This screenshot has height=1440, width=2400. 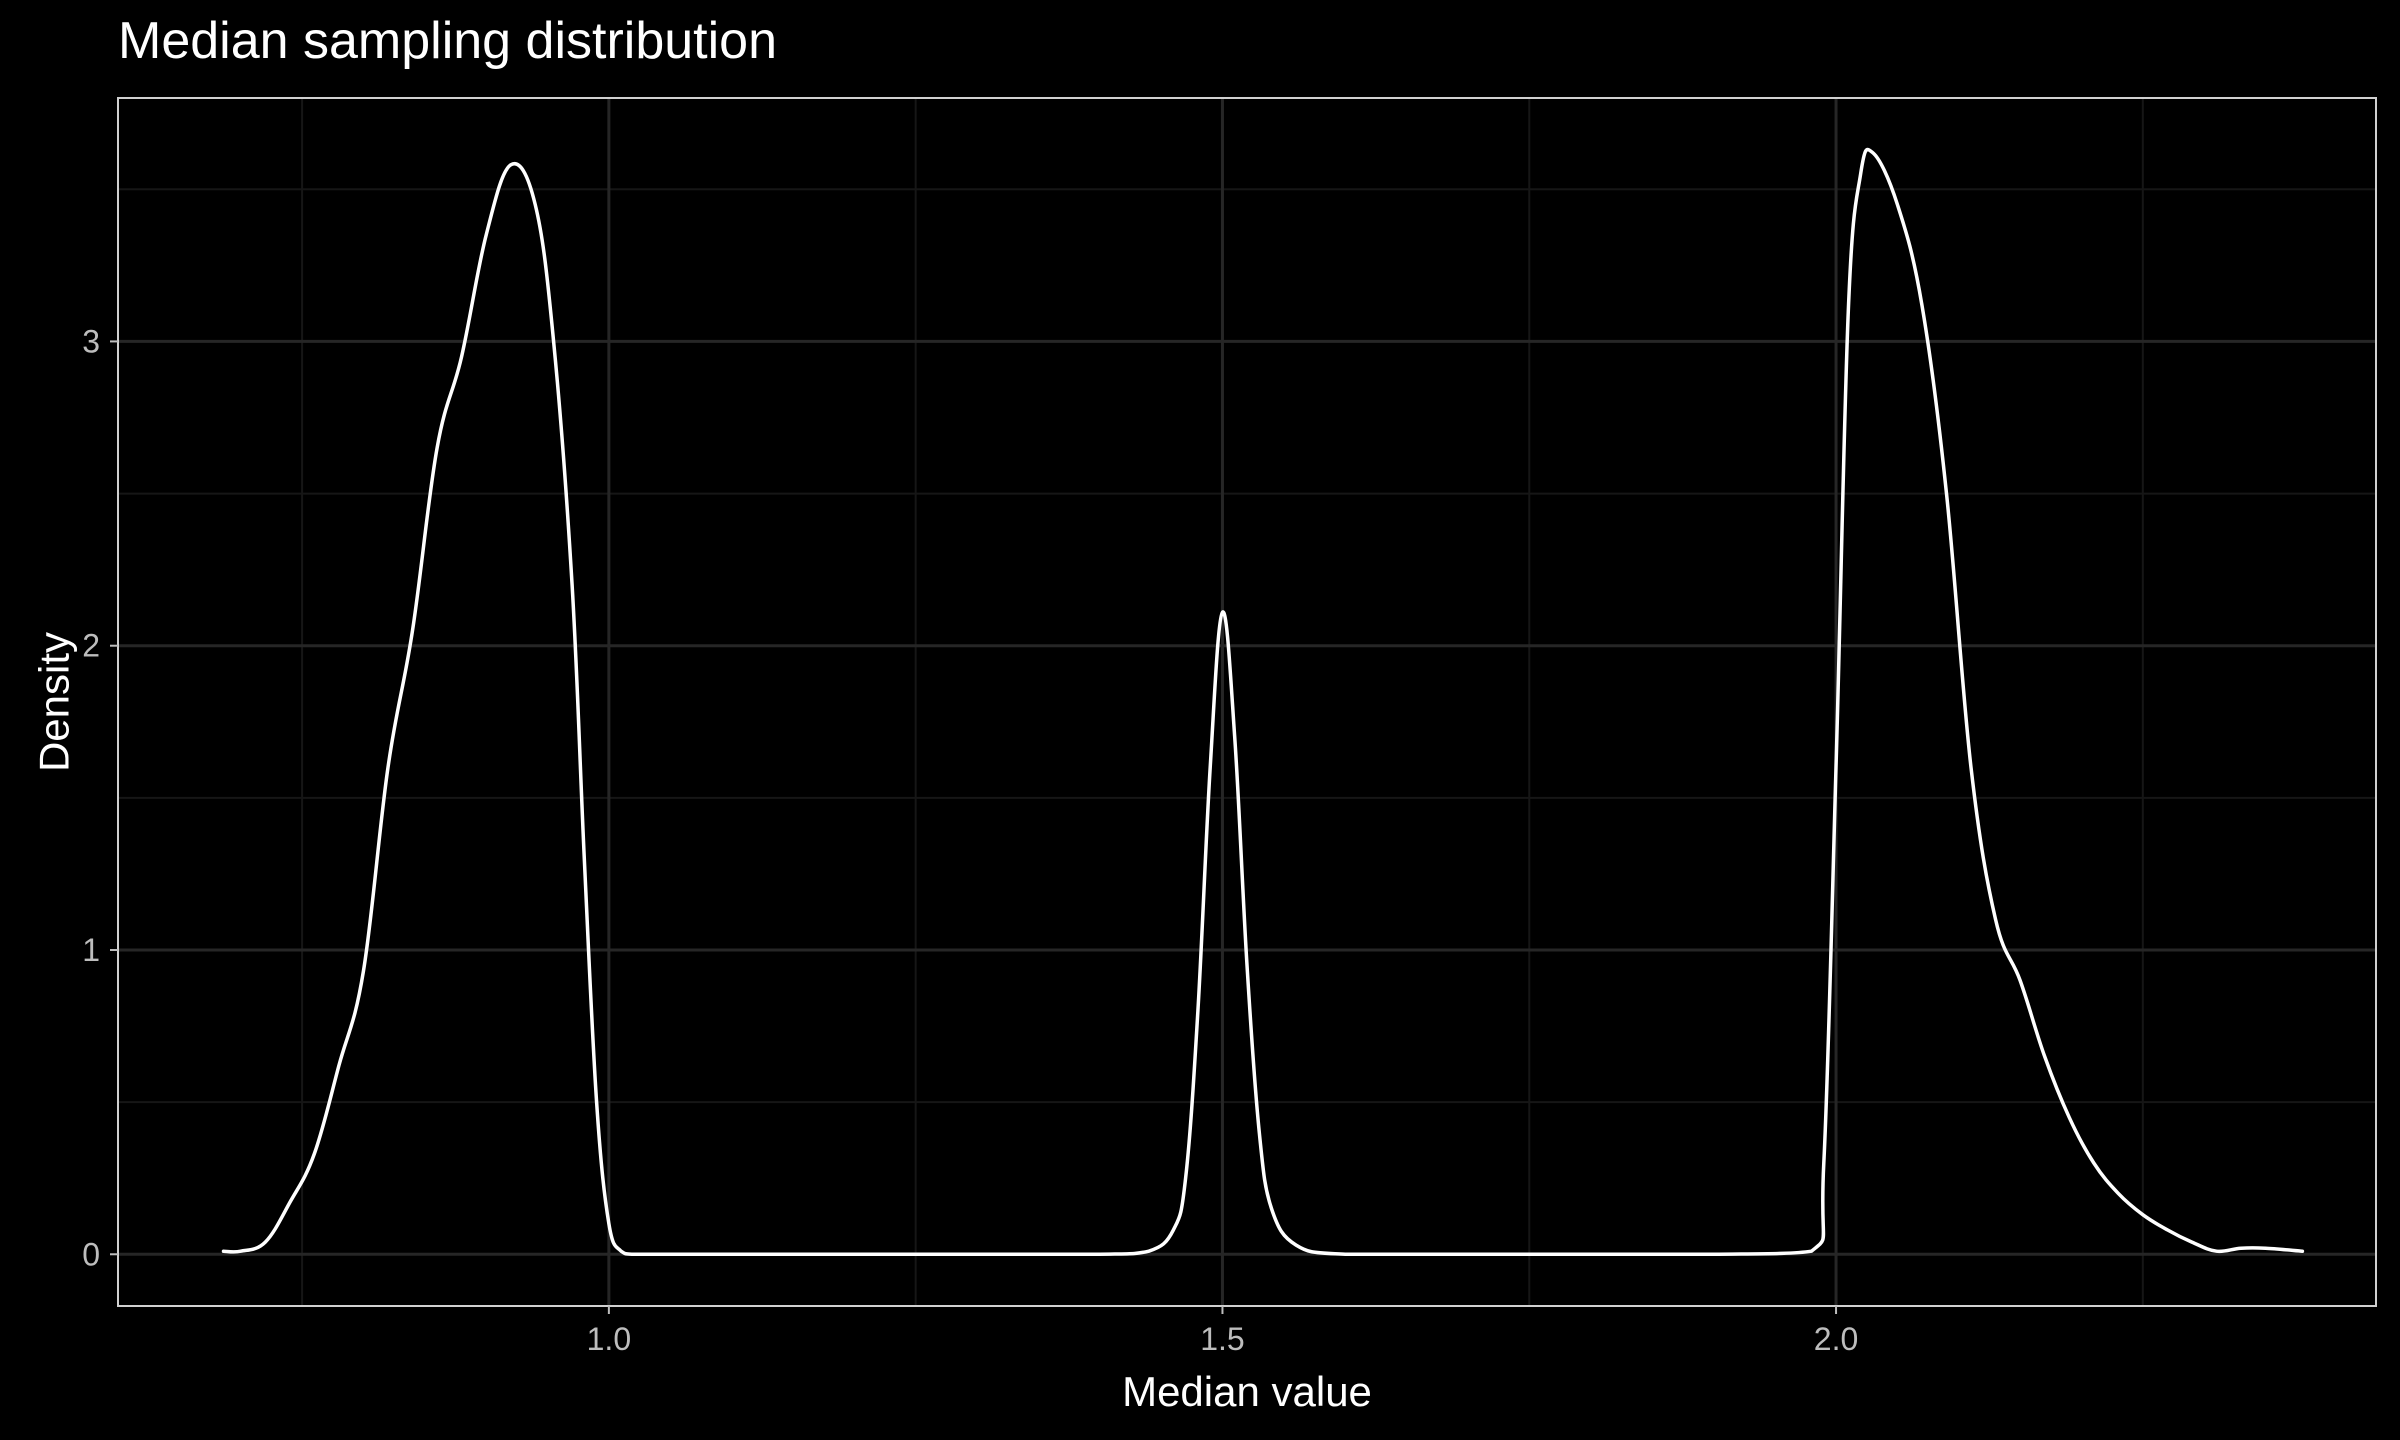 I want to click on x-tick-label: 2.0, so click(x=1836, y=1339).